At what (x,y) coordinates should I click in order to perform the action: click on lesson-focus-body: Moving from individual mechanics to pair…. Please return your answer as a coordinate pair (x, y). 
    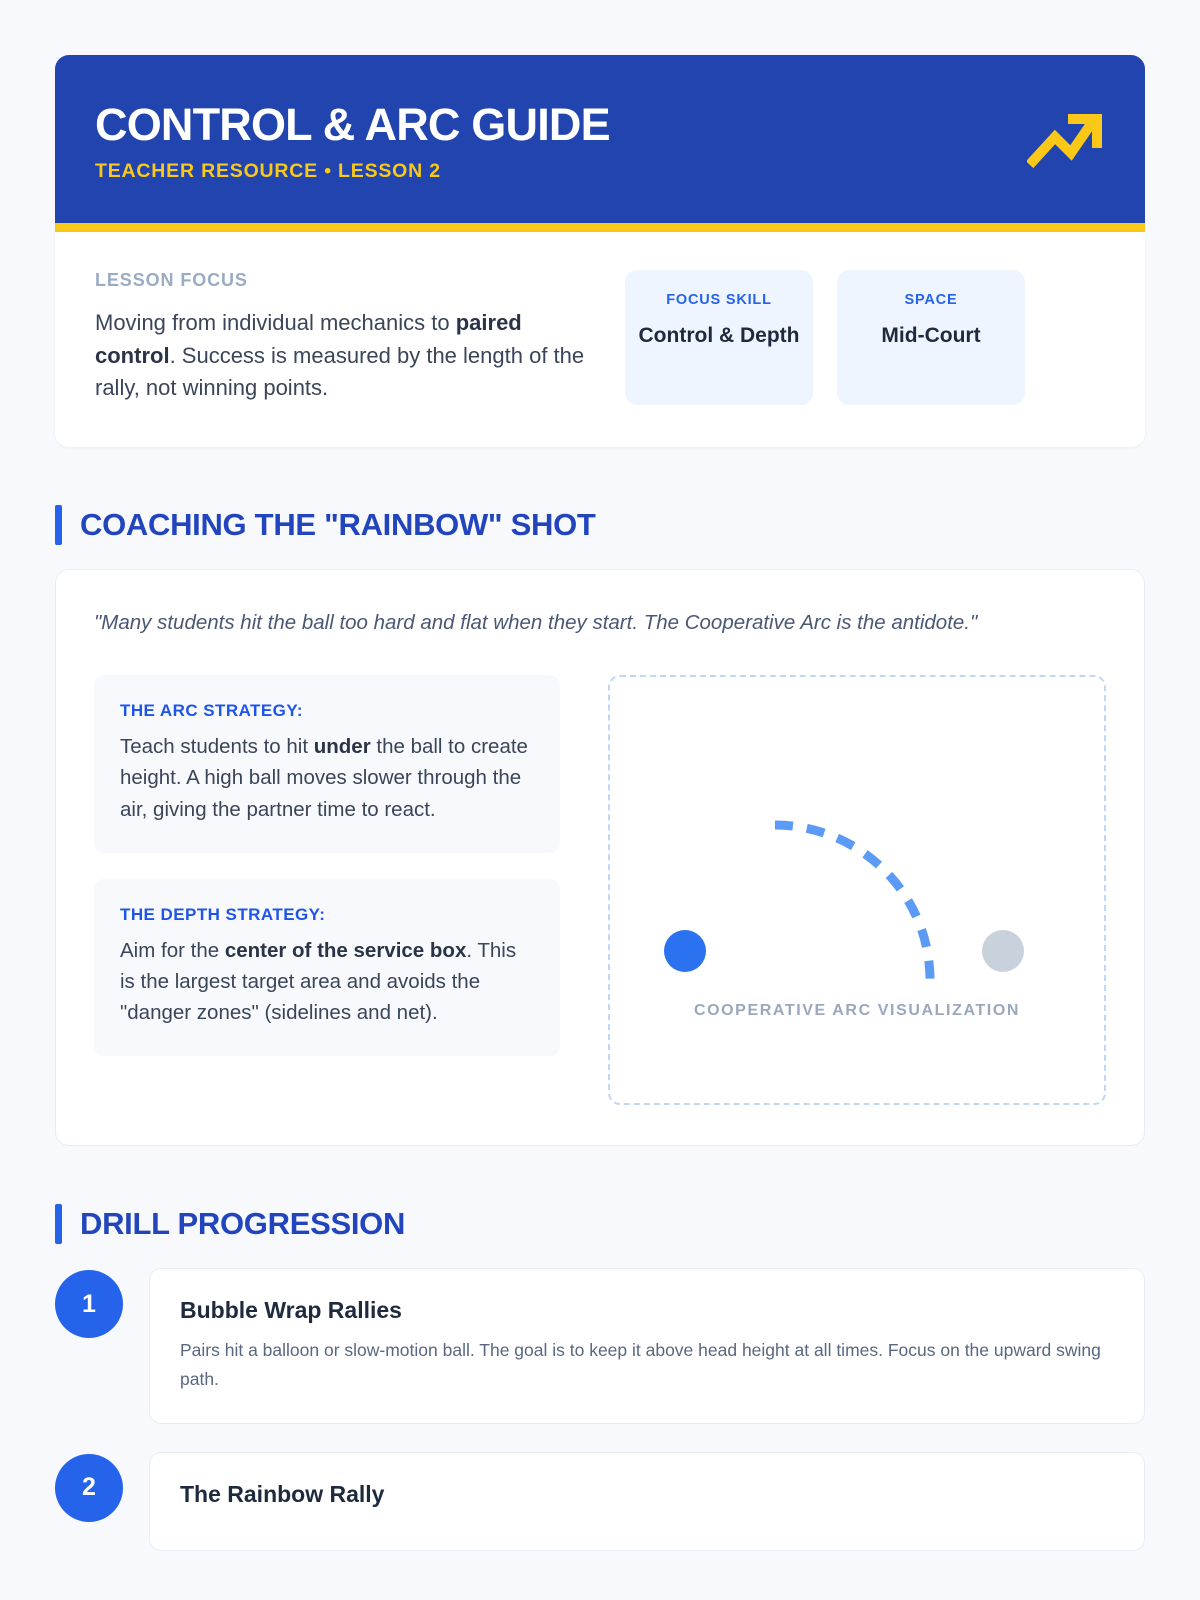
    Looking at the image, I should click on (345, 356).